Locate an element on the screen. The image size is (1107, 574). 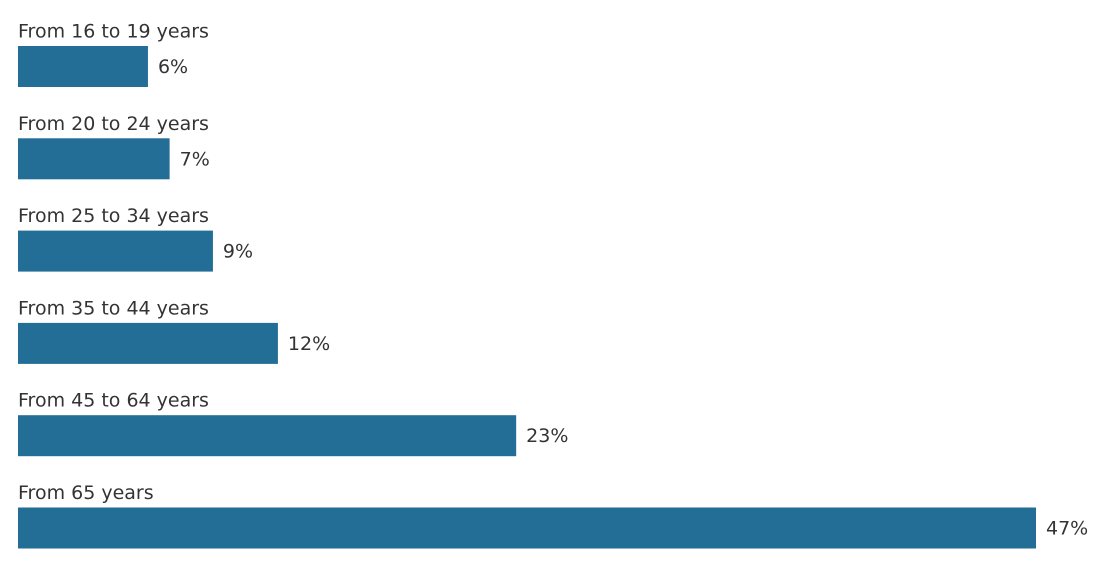
value-label: 6% is located at coordinates (173, 67).